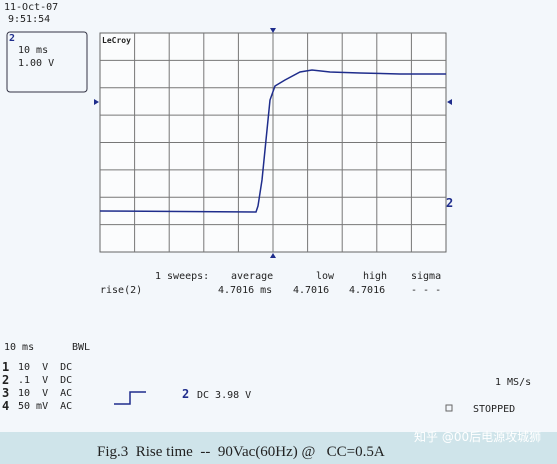 The width and height of the screenshot is (557, 464). What do you see at coordinates (449, 408) in the screenshot?
I see `stop-icon` at bounding box center [449, 408].